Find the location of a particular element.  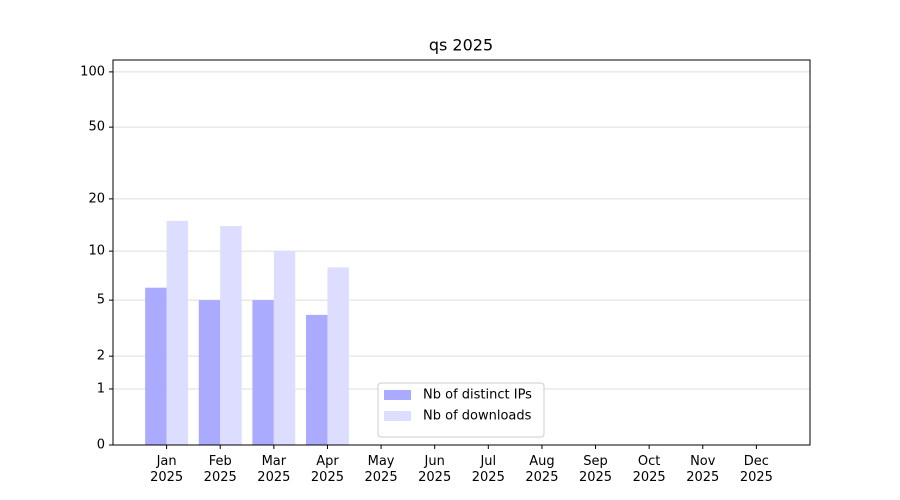

legend: Nb of distinct IPs Nb of downloads is located at coordinates (461, 410).